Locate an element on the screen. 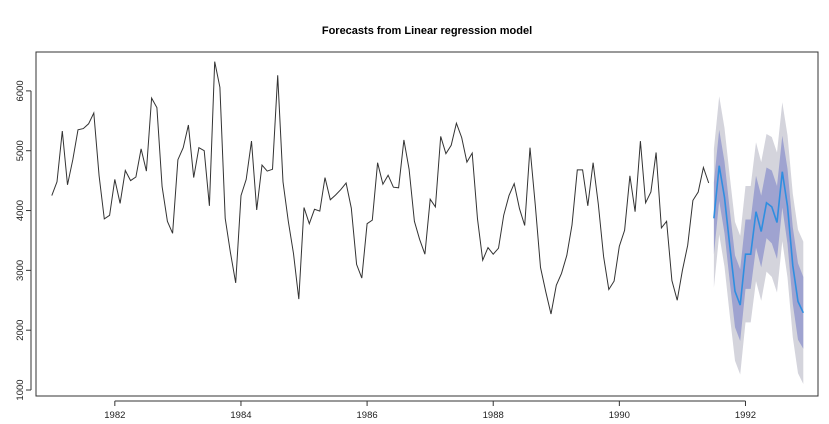 The height and width of the screenshot is (424, 829). chart-title: Forecasts from Linear regression model is located at coordinates (427, 31).